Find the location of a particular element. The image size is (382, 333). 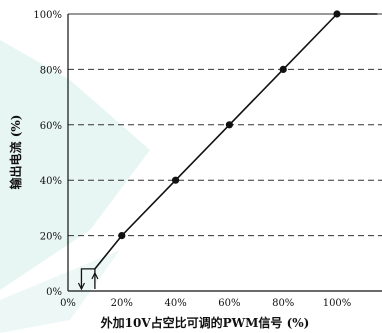

x-tick-label: 60% is located at coordinates (229, 303).